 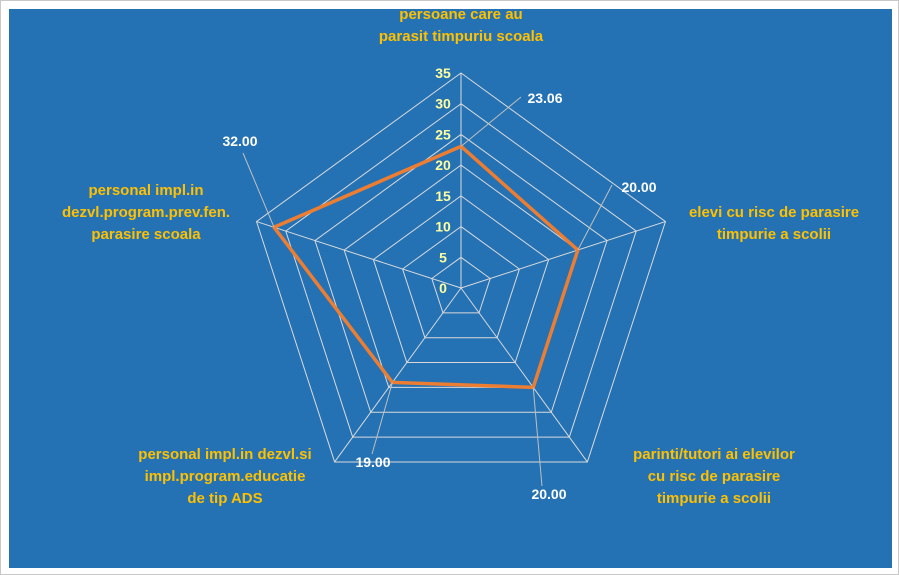 What do you see at coordinates (443, 73) in the screenshot?
I see `tick-label-35: 35` at bounding box center [443, 73].